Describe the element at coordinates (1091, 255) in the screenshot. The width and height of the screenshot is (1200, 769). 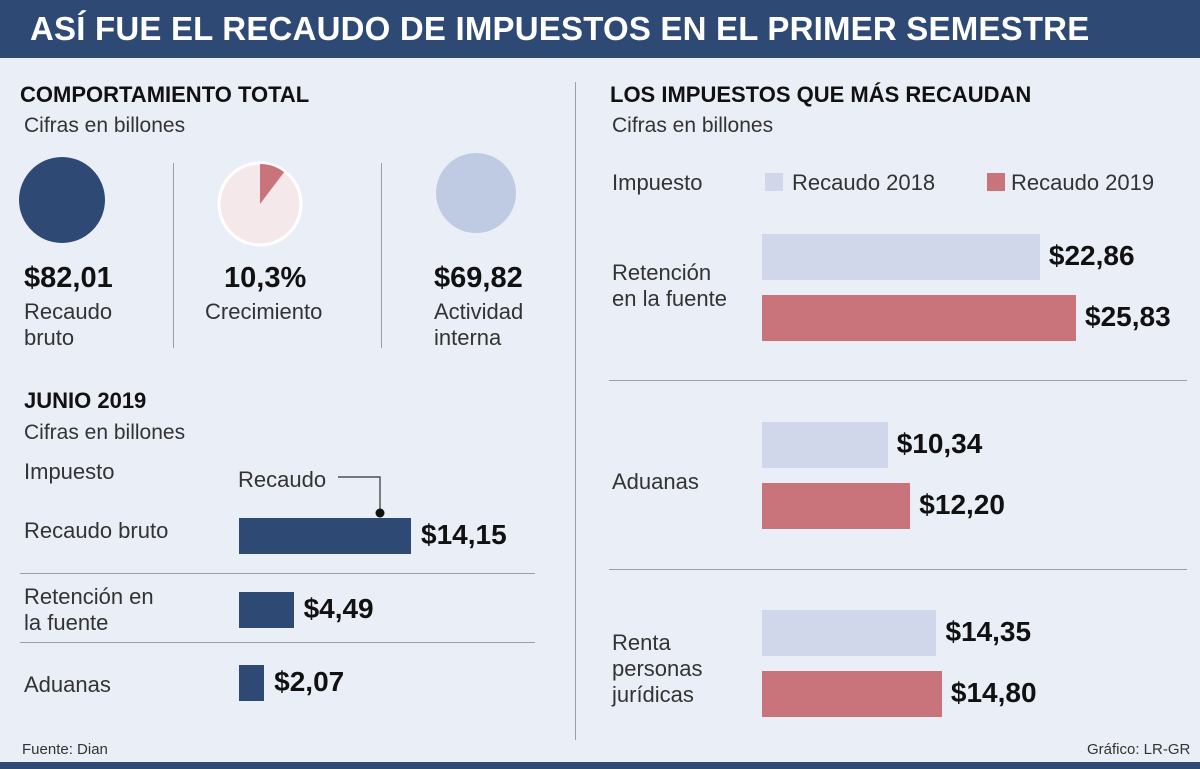
I see `impuestos-bar-value: $22,86` at that location.